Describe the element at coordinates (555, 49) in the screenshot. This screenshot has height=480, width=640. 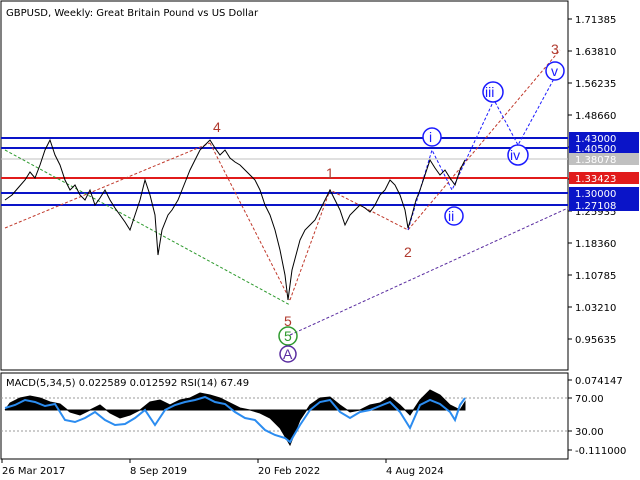
I see `wave-label-3: 3` at that location.